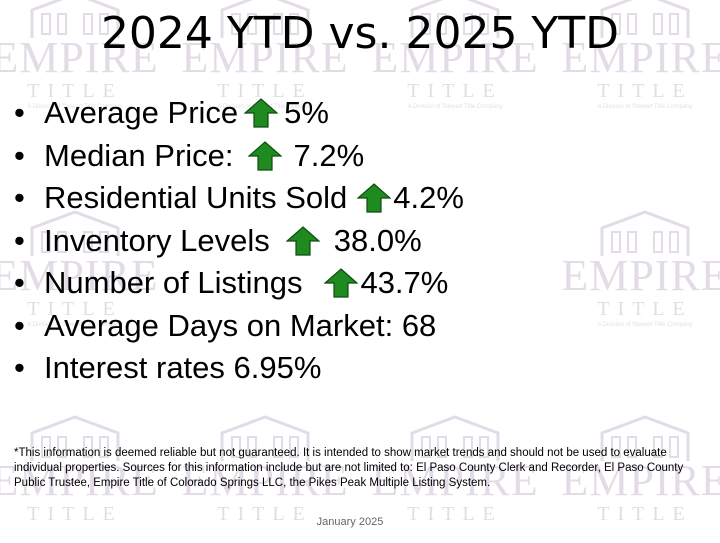 Image resolution: width=720 pixels, height=543 pixels. I want to click on bullet-units-sold: • Residential Units Sold 4.2%, so click(239, 198).